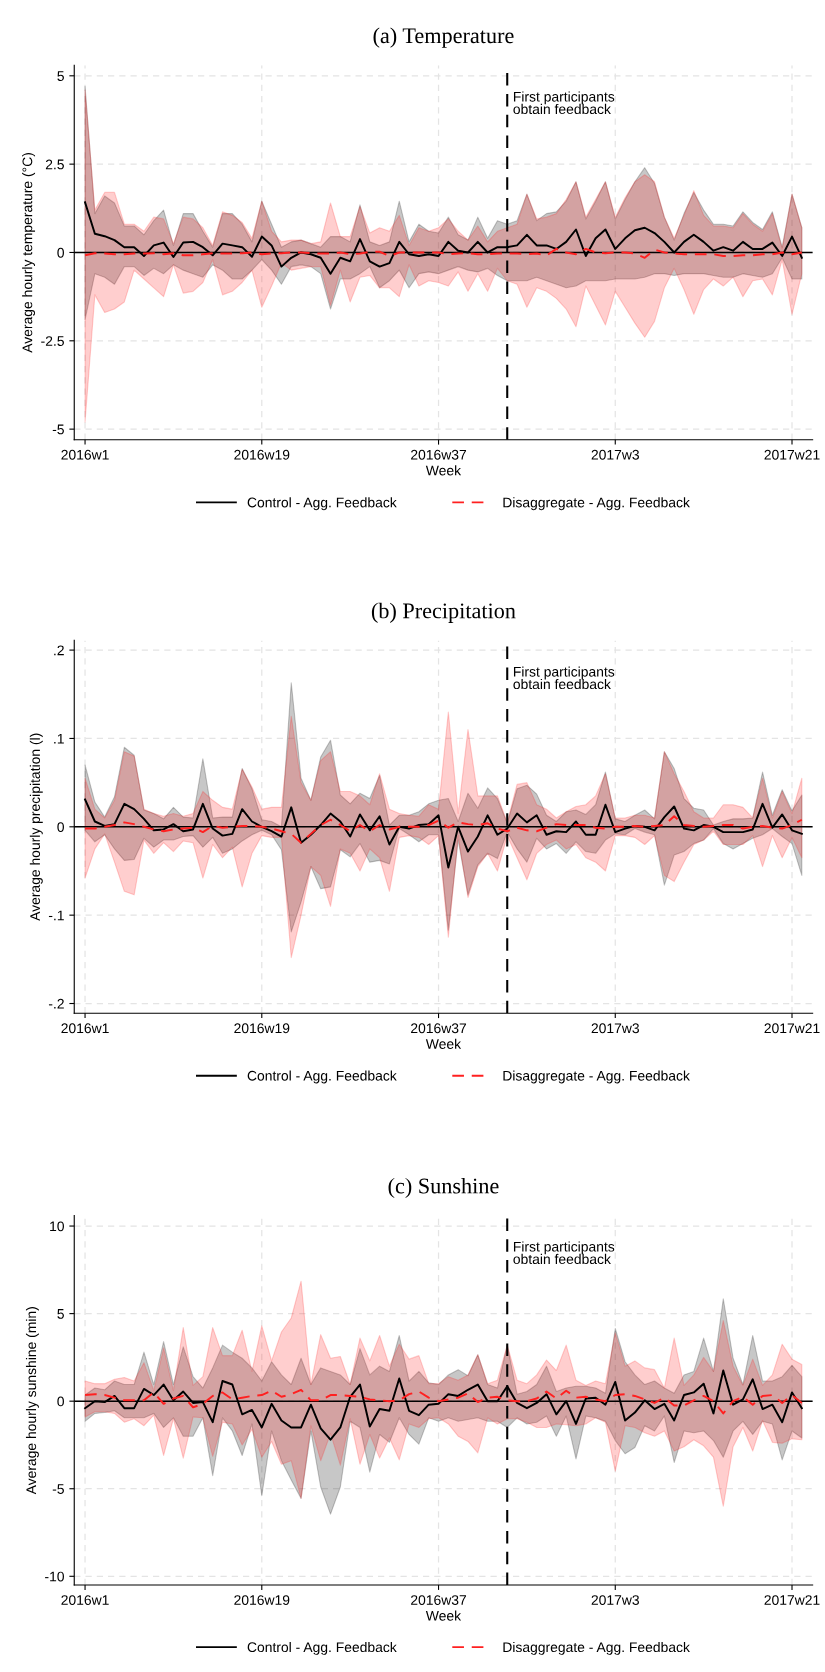 This screenshot has width=825, height=1672. I want to click on y-tick-label: .1, so click(59, 738).